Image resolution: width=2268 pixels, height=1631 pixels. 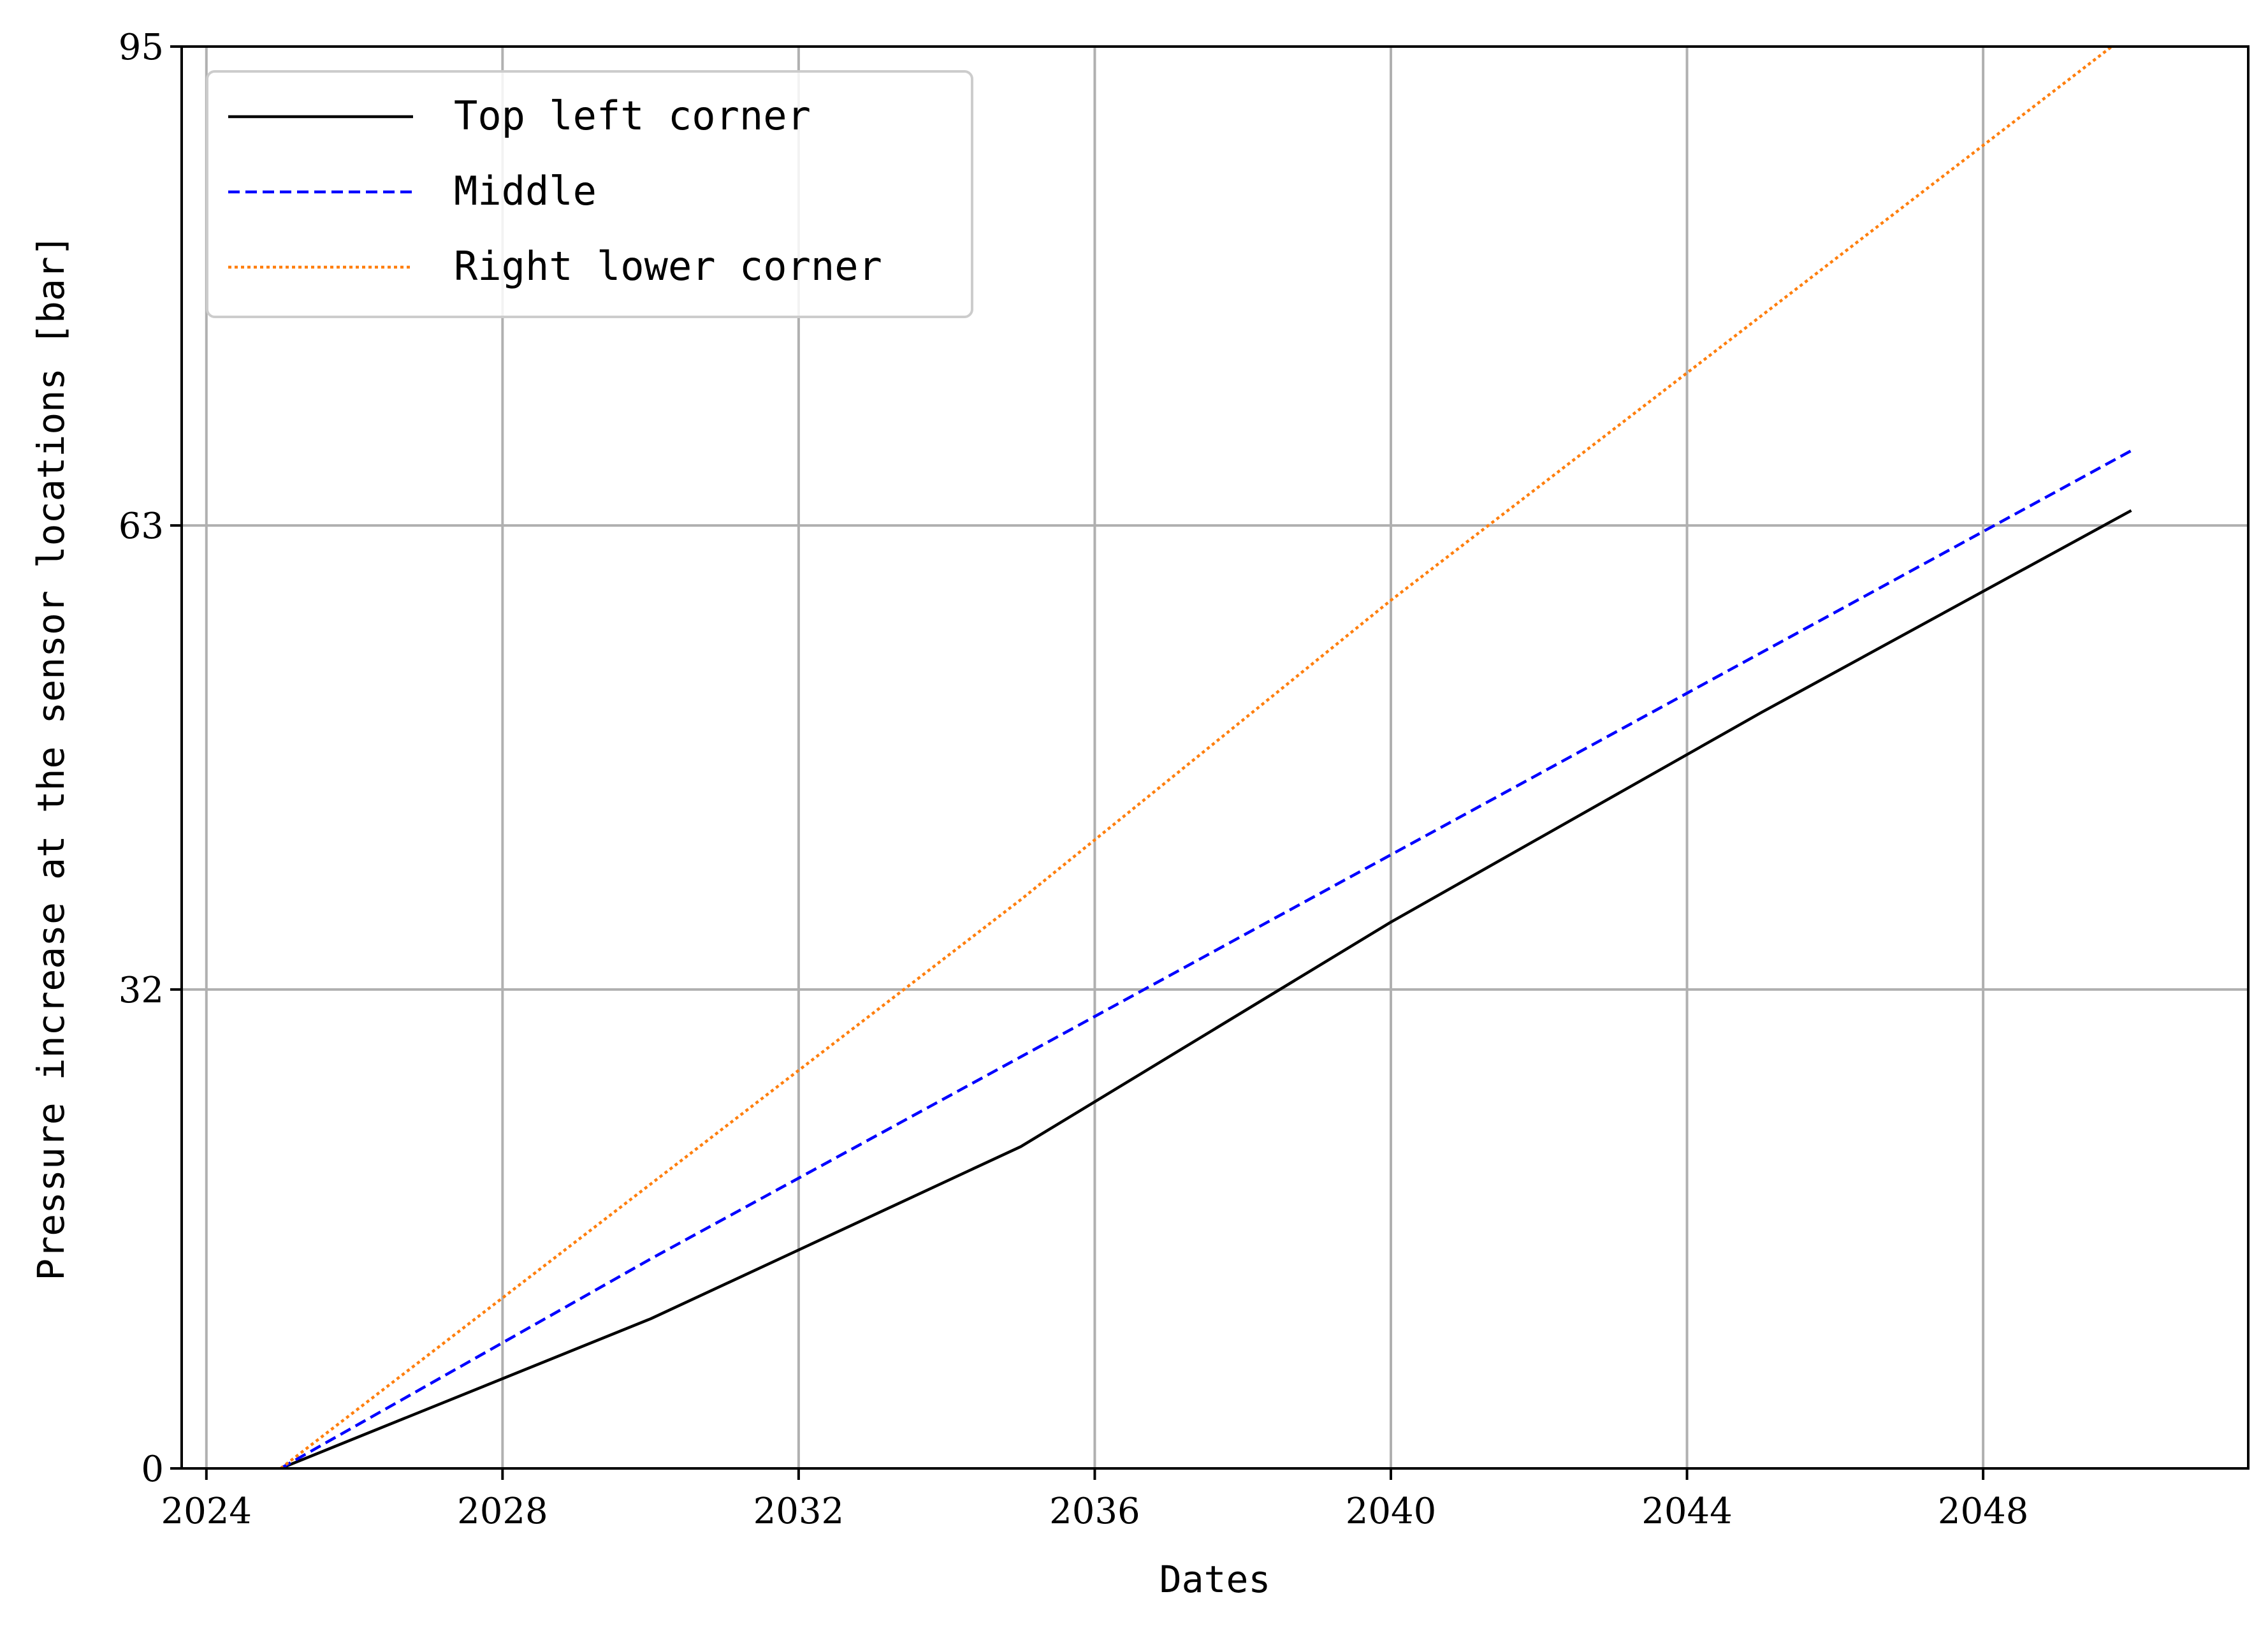 What do you see at coordinates (141, 526) in the screenshot?
I see `y-tick-label: 63` at bounding box center [141, 526].